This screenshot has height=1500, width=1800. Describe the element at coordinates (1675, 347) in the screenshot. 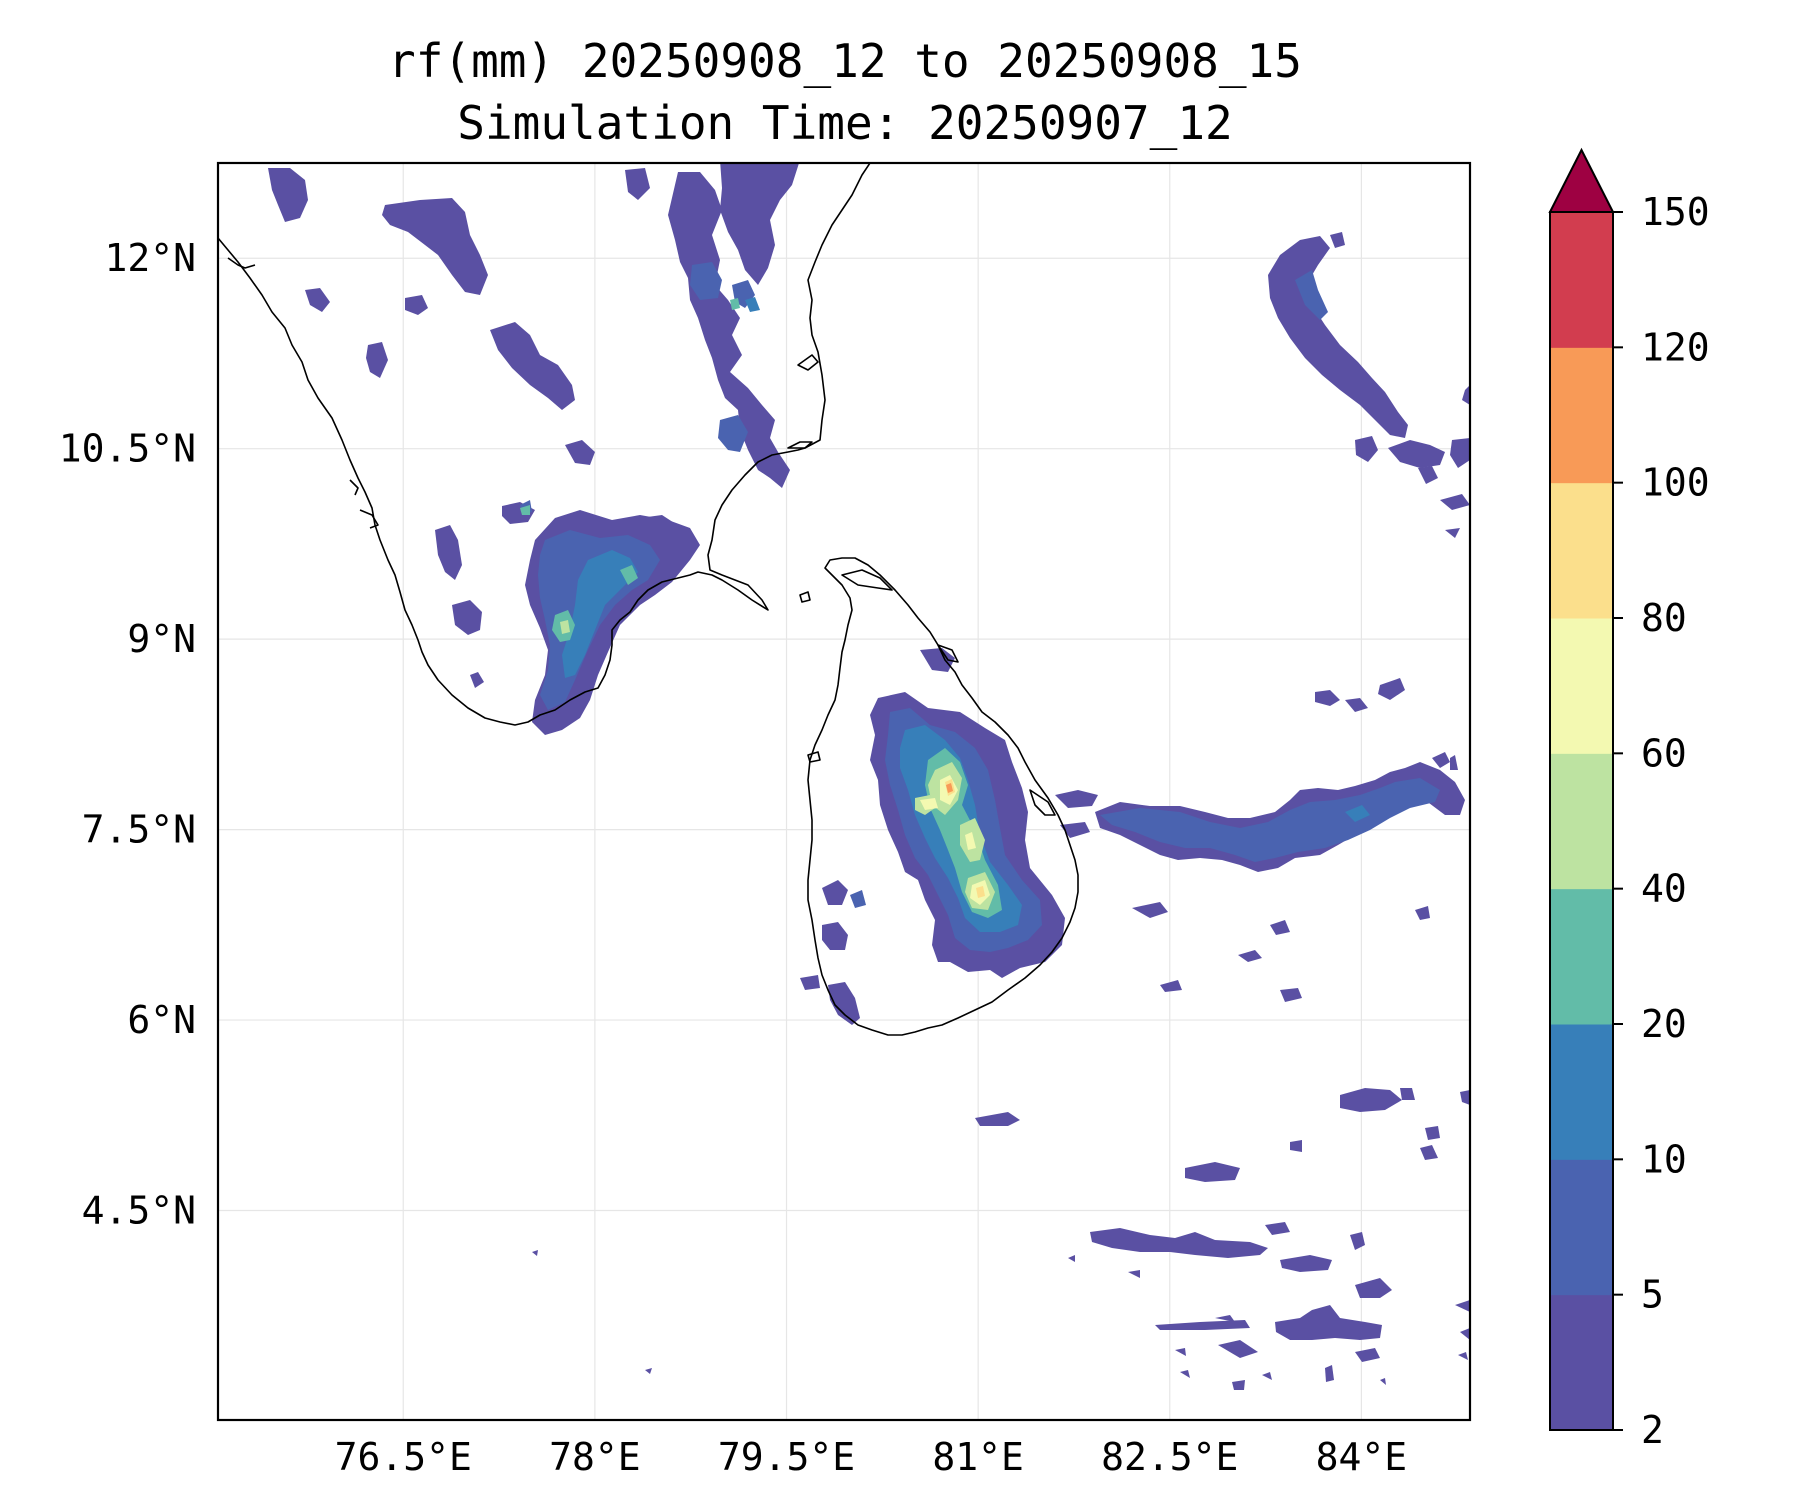

I see `colorbar-tick-label: 120` at that location.